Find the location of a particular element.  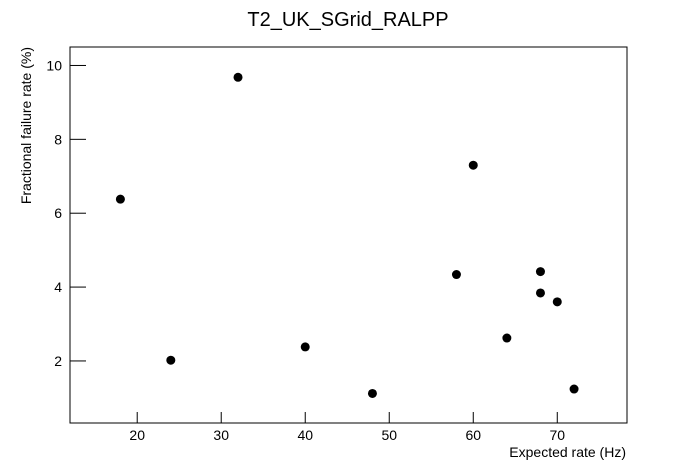

y-tick-label: 6 is located at coordinates (58, 213).